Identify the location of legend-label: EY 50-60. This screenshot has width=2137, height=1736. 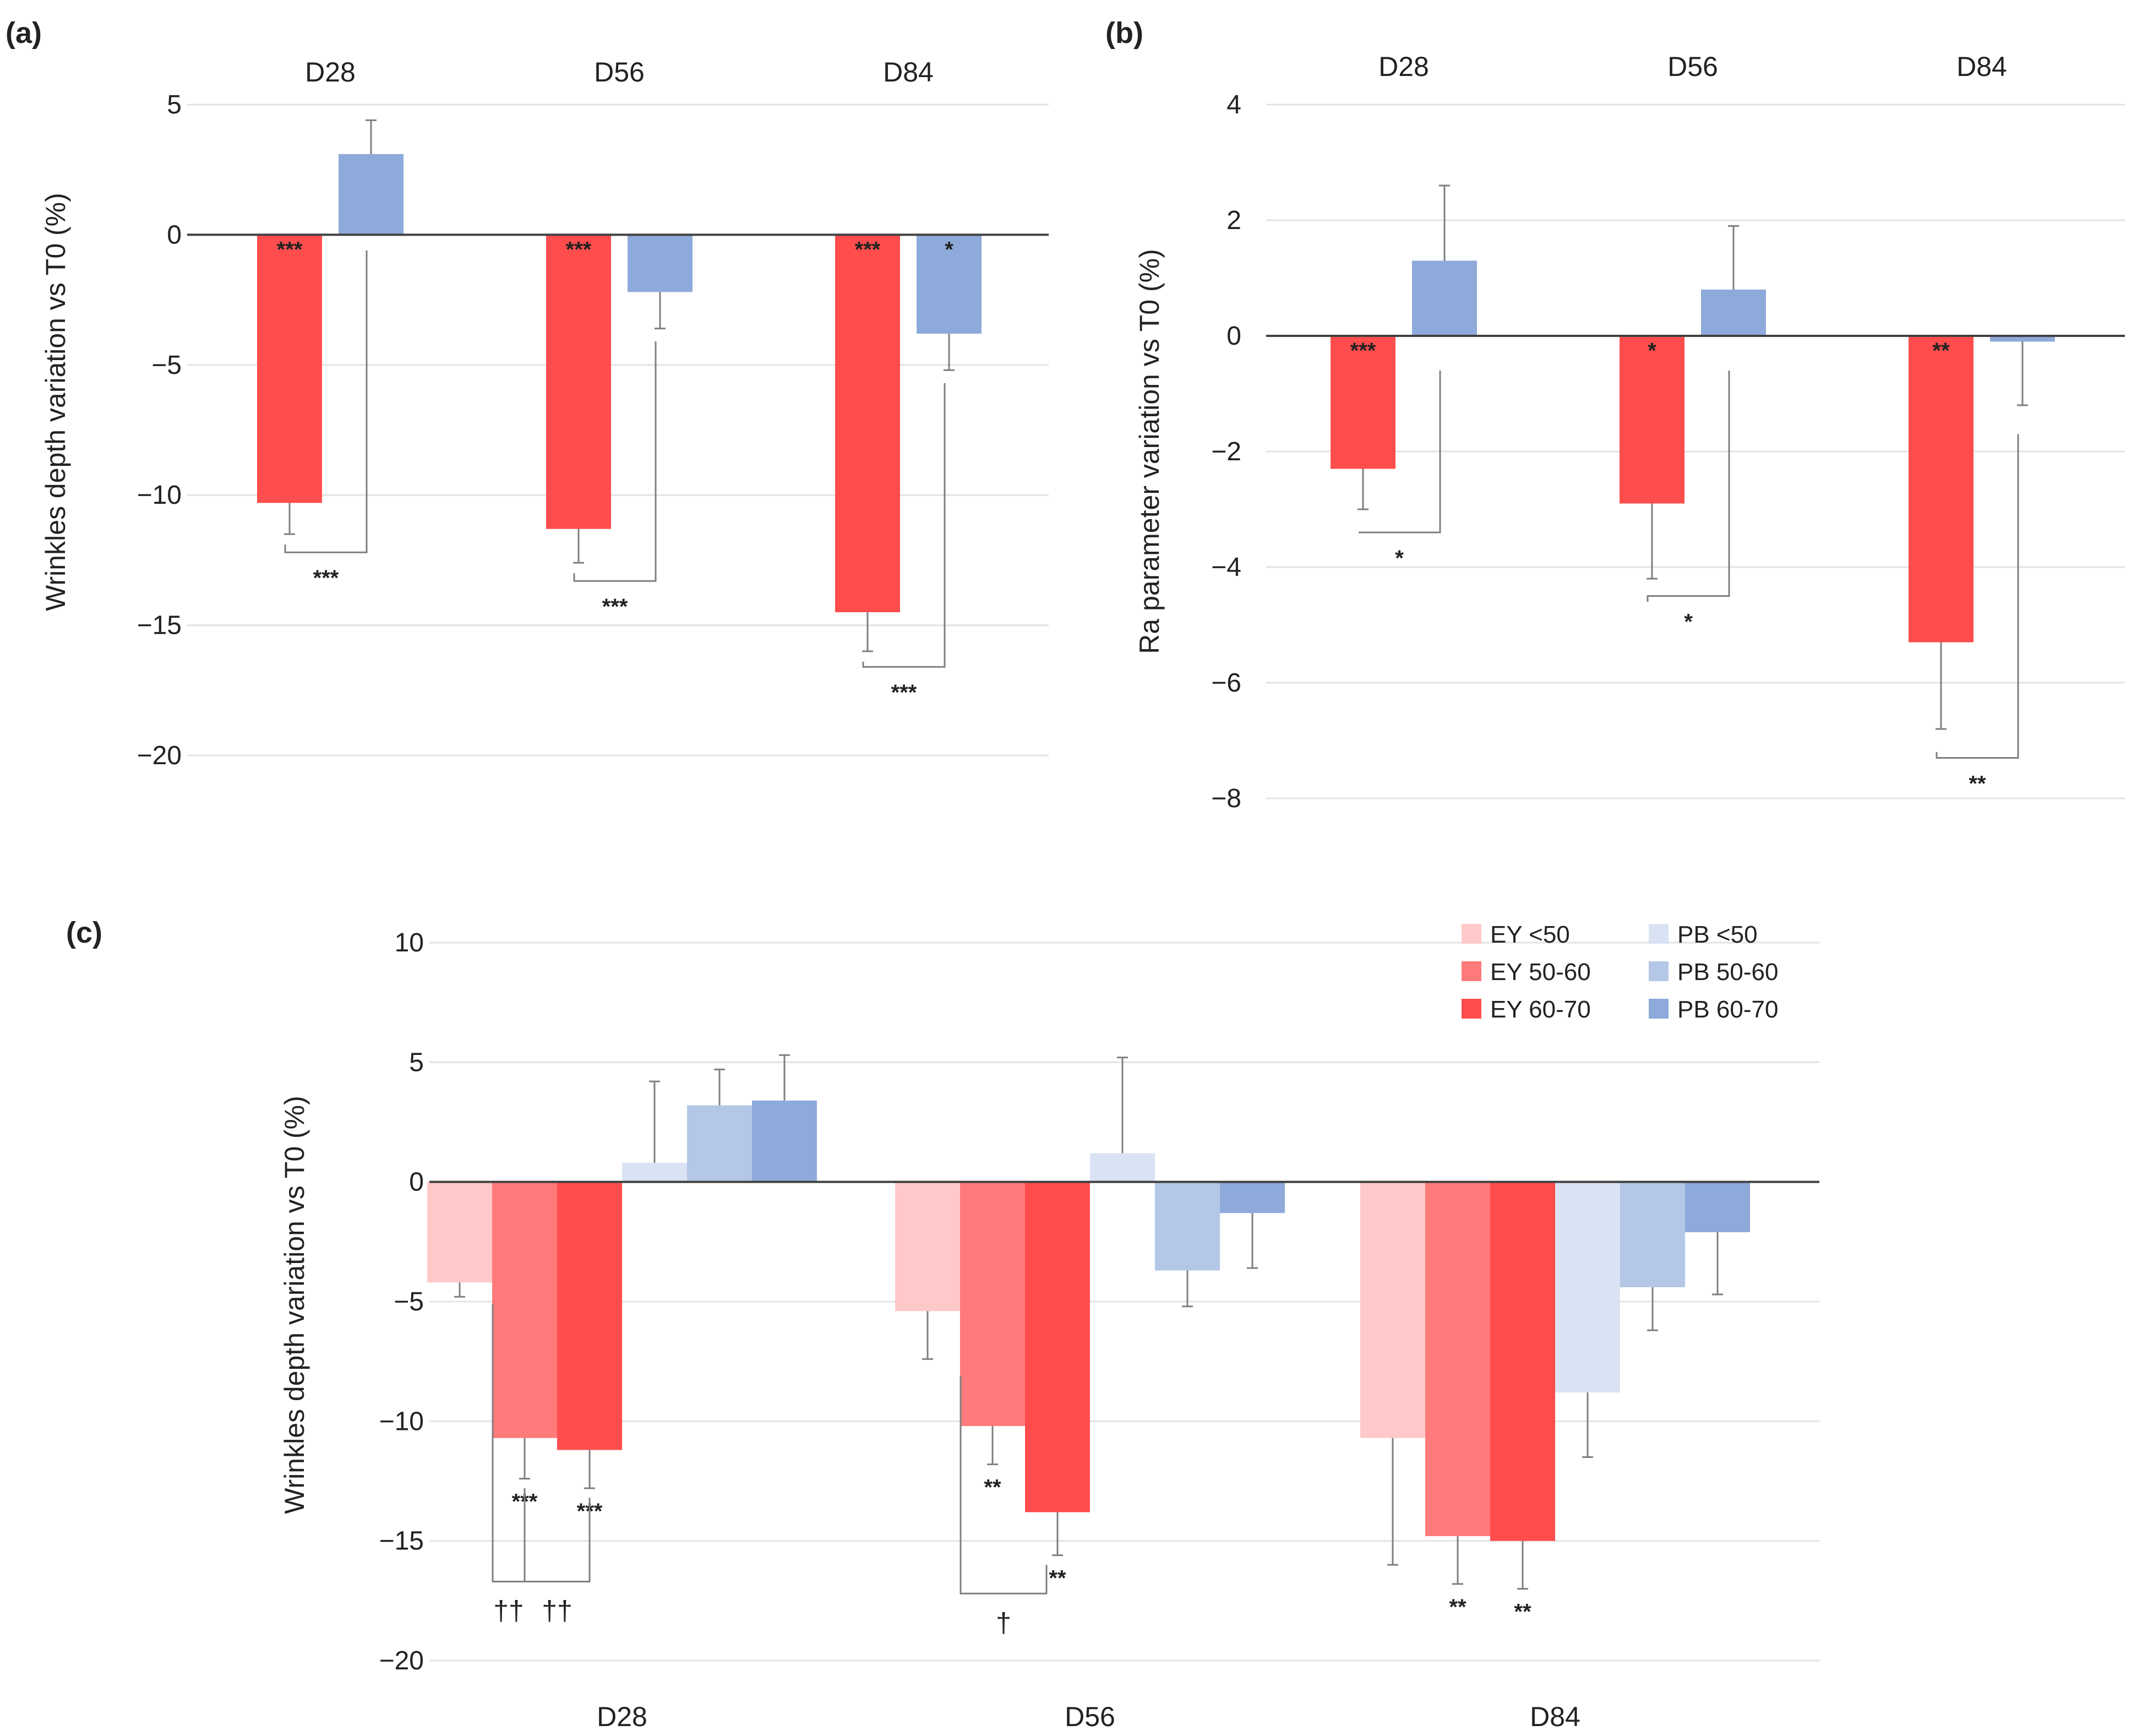
(1540, 972).